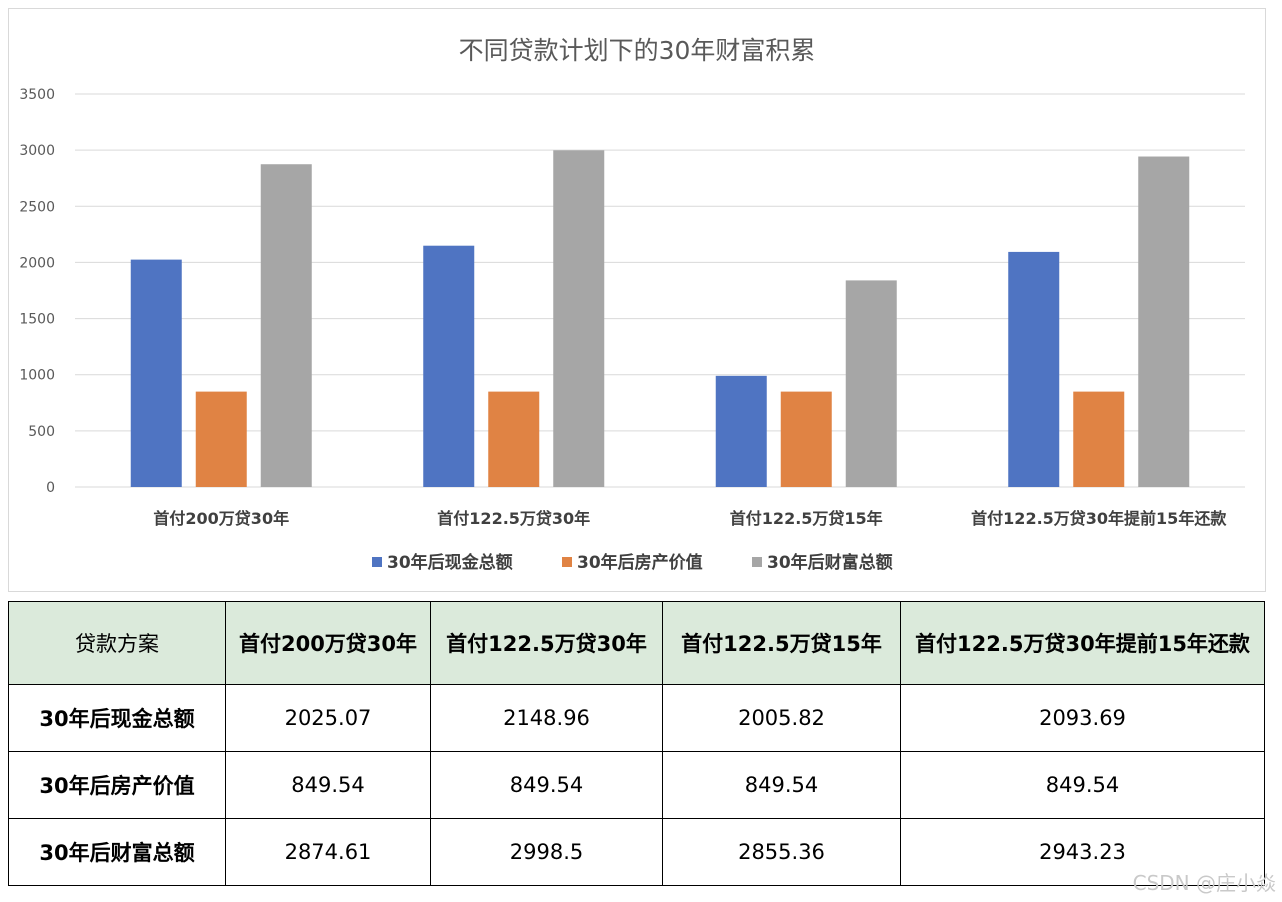  I want to click on table-cell: 2093.69, so click(1082, 718).